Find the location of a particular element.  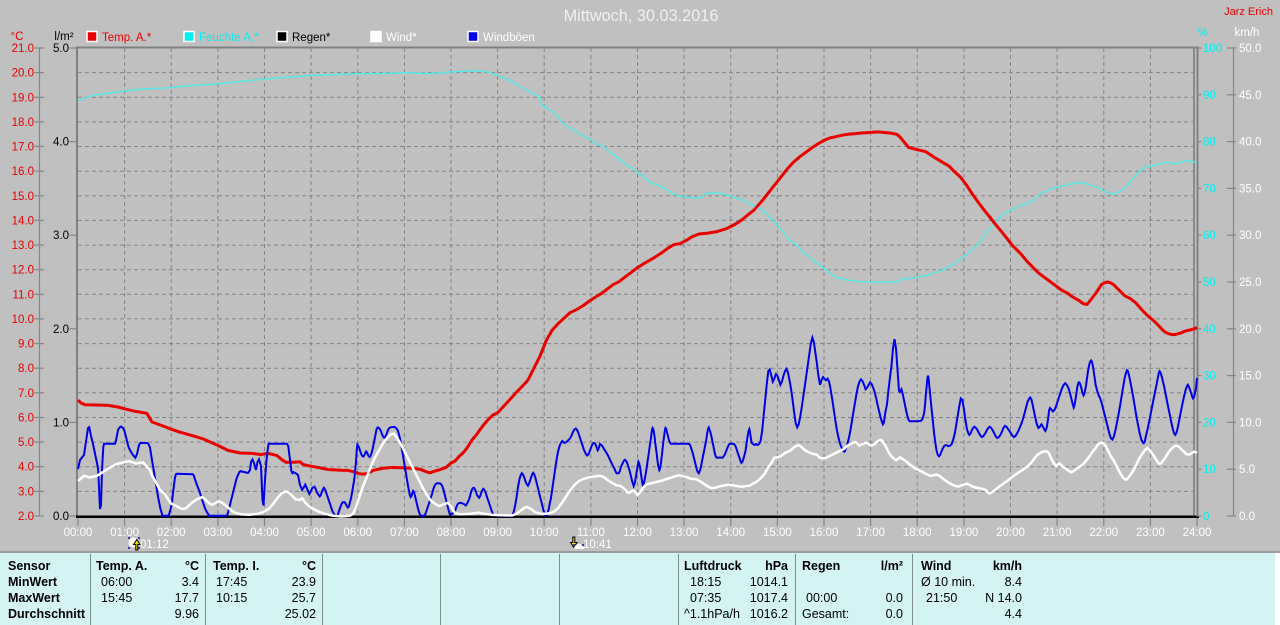

svg-text: 10 is located at coordinates (1209, 470).